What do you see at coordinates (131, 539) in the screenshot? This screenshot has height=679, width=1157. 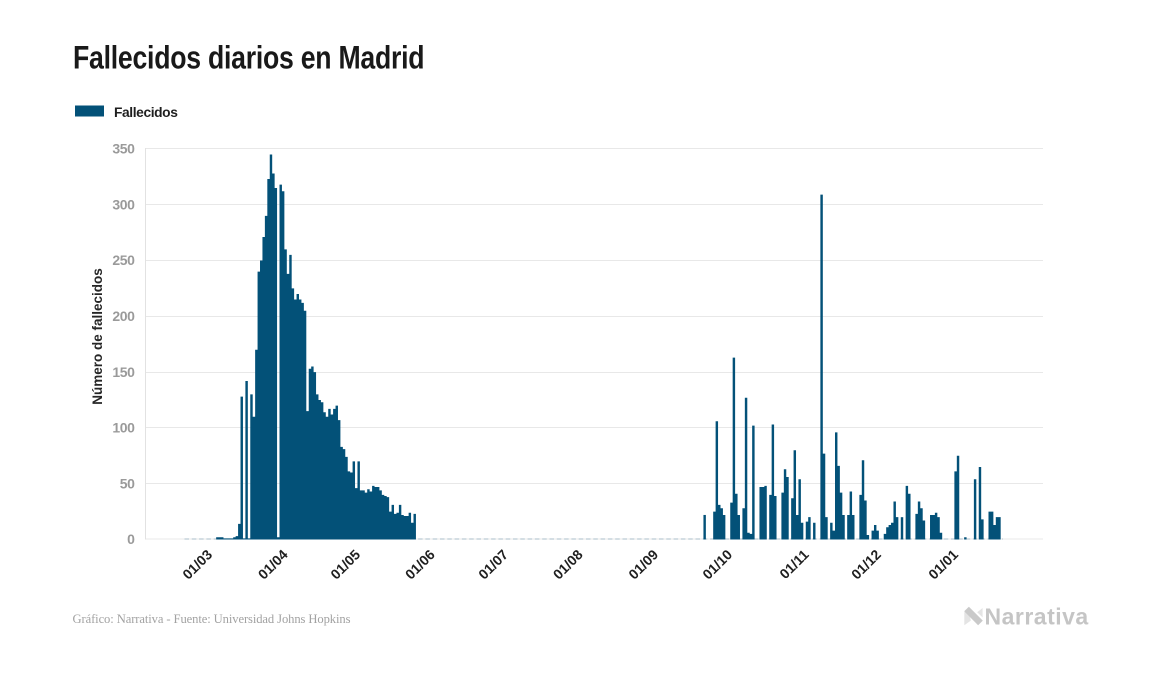 I see `svg-text: 0` at bounding box center [131, 539].